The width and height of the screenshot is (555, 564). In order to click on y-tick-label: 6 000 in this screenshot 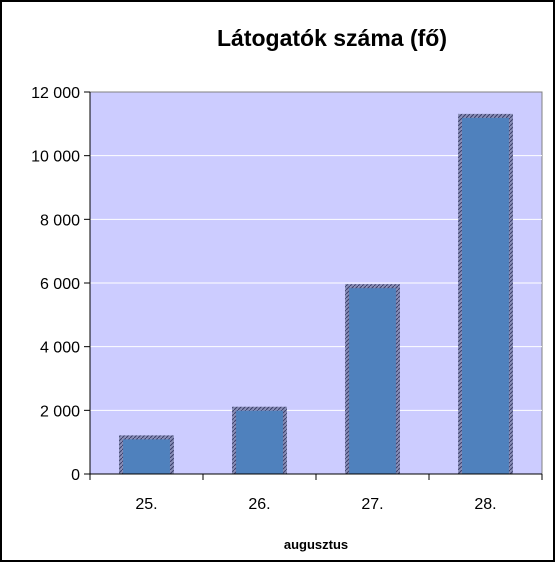, I will do `click(60, 284)`.